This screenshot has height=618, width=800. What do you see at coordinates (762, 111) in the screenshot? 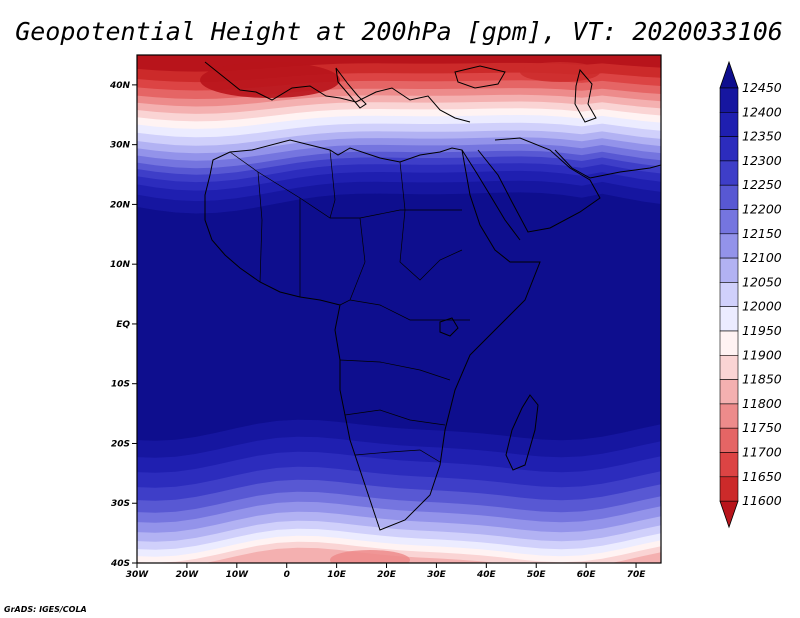
I see `colorbar-label: 12400` at bounding box center [762, 111].